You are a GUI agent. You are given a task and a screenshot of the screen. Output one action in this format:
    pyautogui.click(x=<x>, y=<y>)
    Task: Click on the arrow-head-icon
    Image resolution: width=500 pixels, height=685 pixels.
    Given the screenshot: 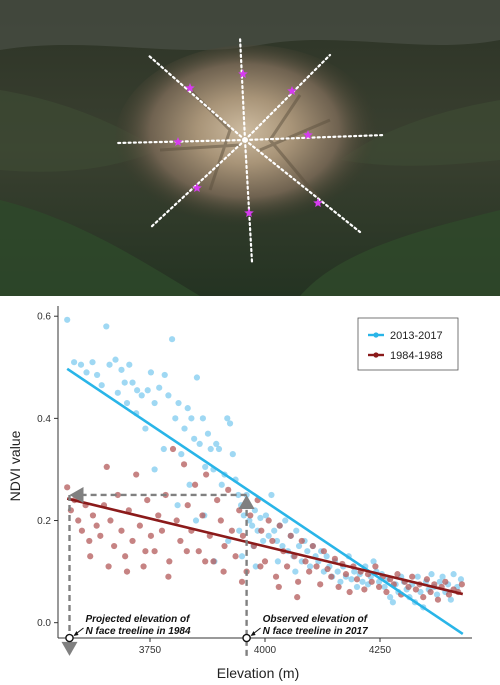 What is the action you would take?
    pyautogui.click(x=246, y=501)
    